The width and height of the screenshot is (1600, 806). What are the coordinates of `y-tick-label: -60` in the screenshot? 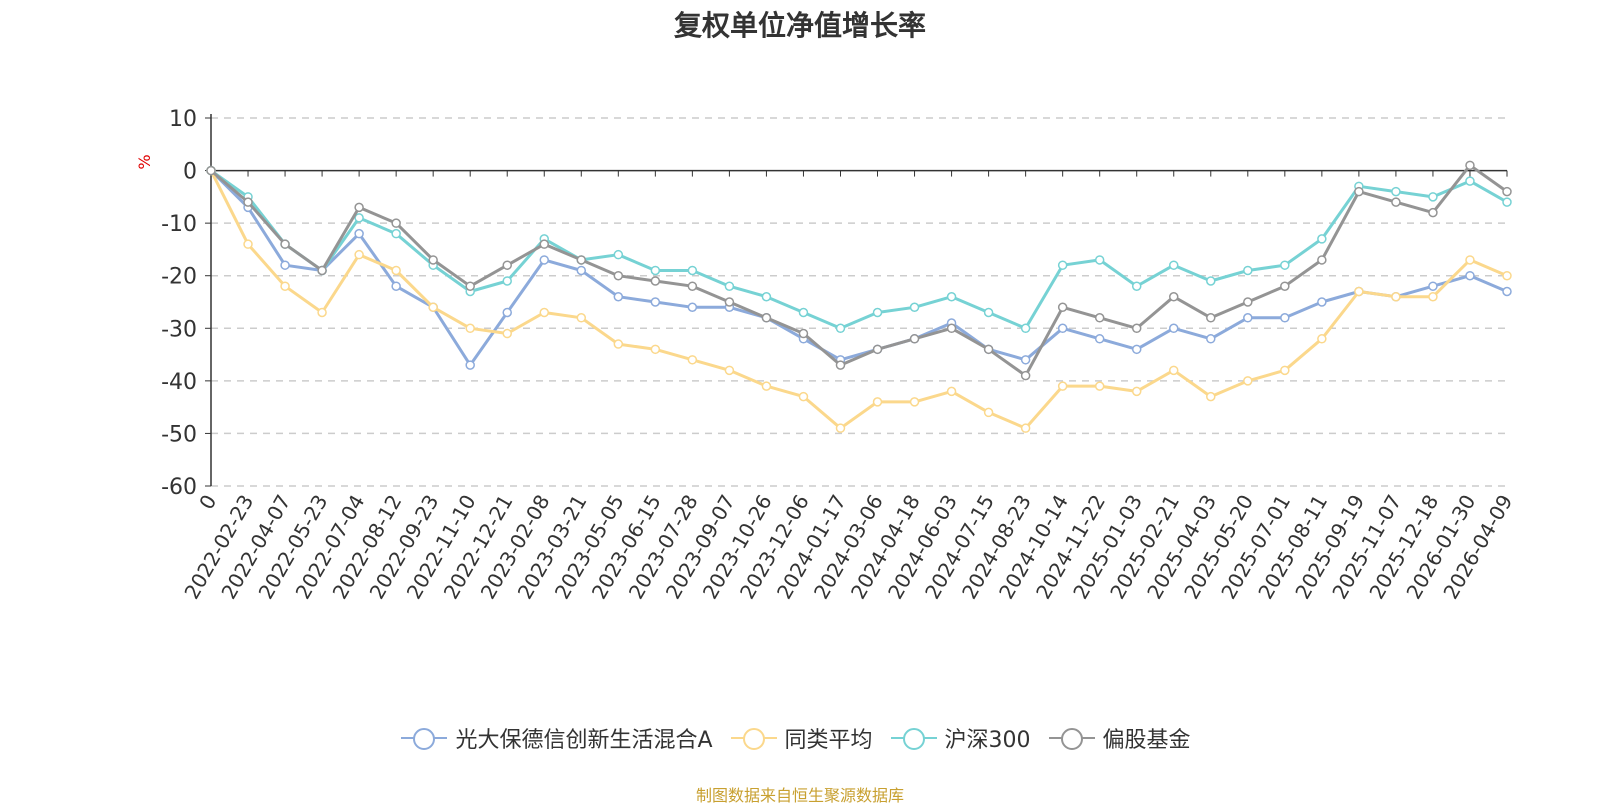 It's located at (179, 487).